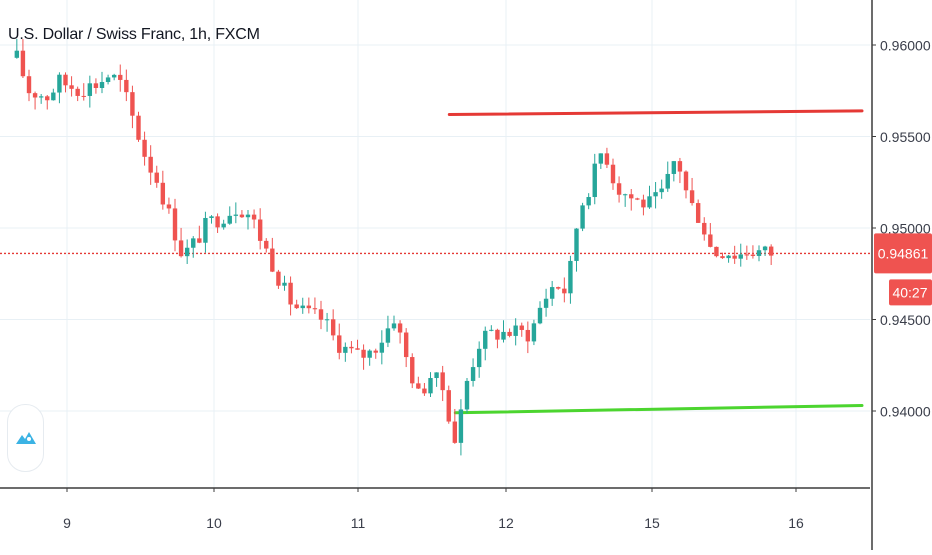  What do you see at coordinates (905, 46) in the screenshot?
I see `price-tick-label: 0.96000` at bounding box center [905, 46].